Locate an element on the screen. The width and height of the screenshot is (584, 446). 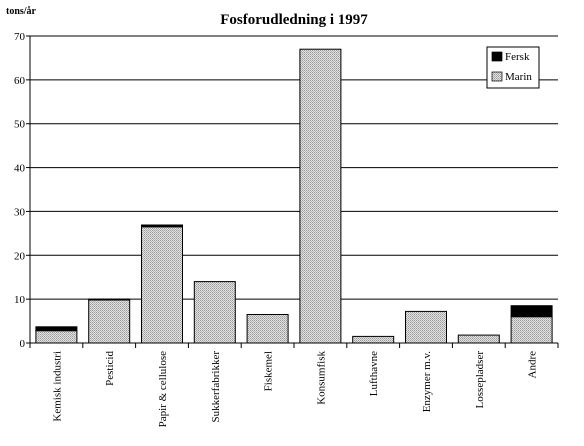
legend-label-marin: Marin is located at coordinates (518, 77).